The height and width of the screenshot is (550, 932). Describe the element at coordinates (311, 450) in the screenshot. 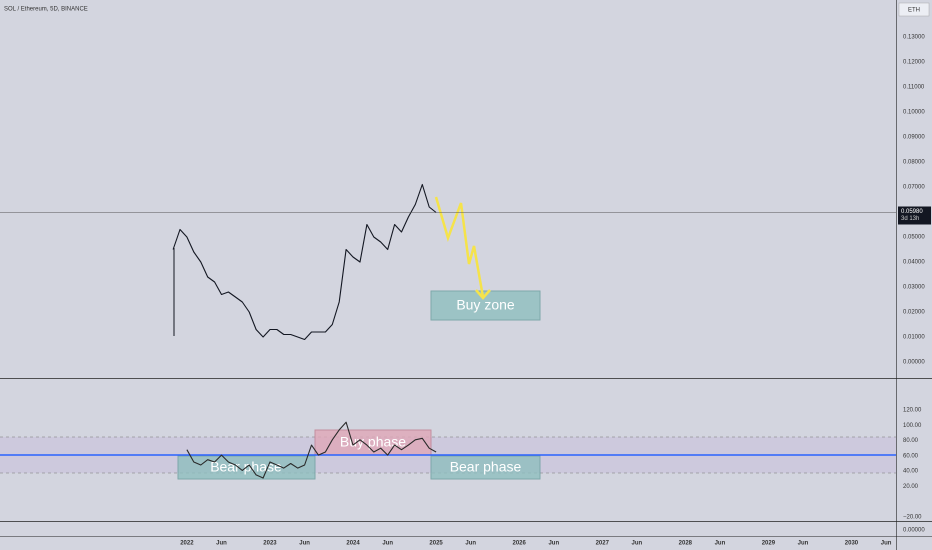

I see `rsi-line` at that location.